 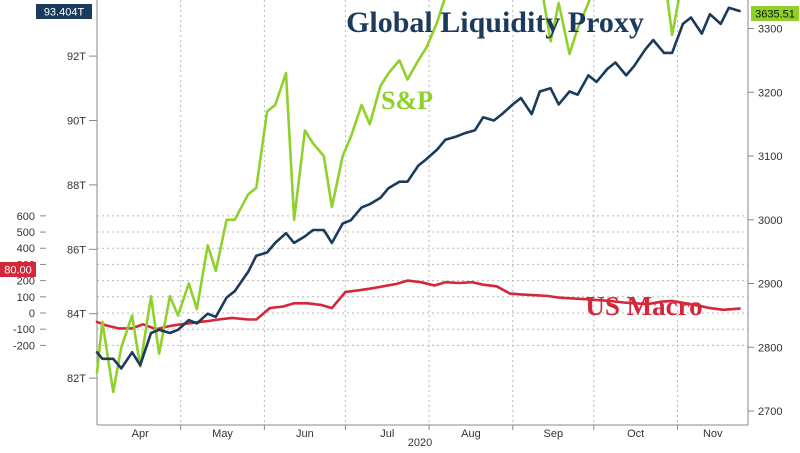 What do you see at coordinates (770, 157) in the screenshot?
I see `right-tick-3100: 3100` at bounding box center [770, 157].